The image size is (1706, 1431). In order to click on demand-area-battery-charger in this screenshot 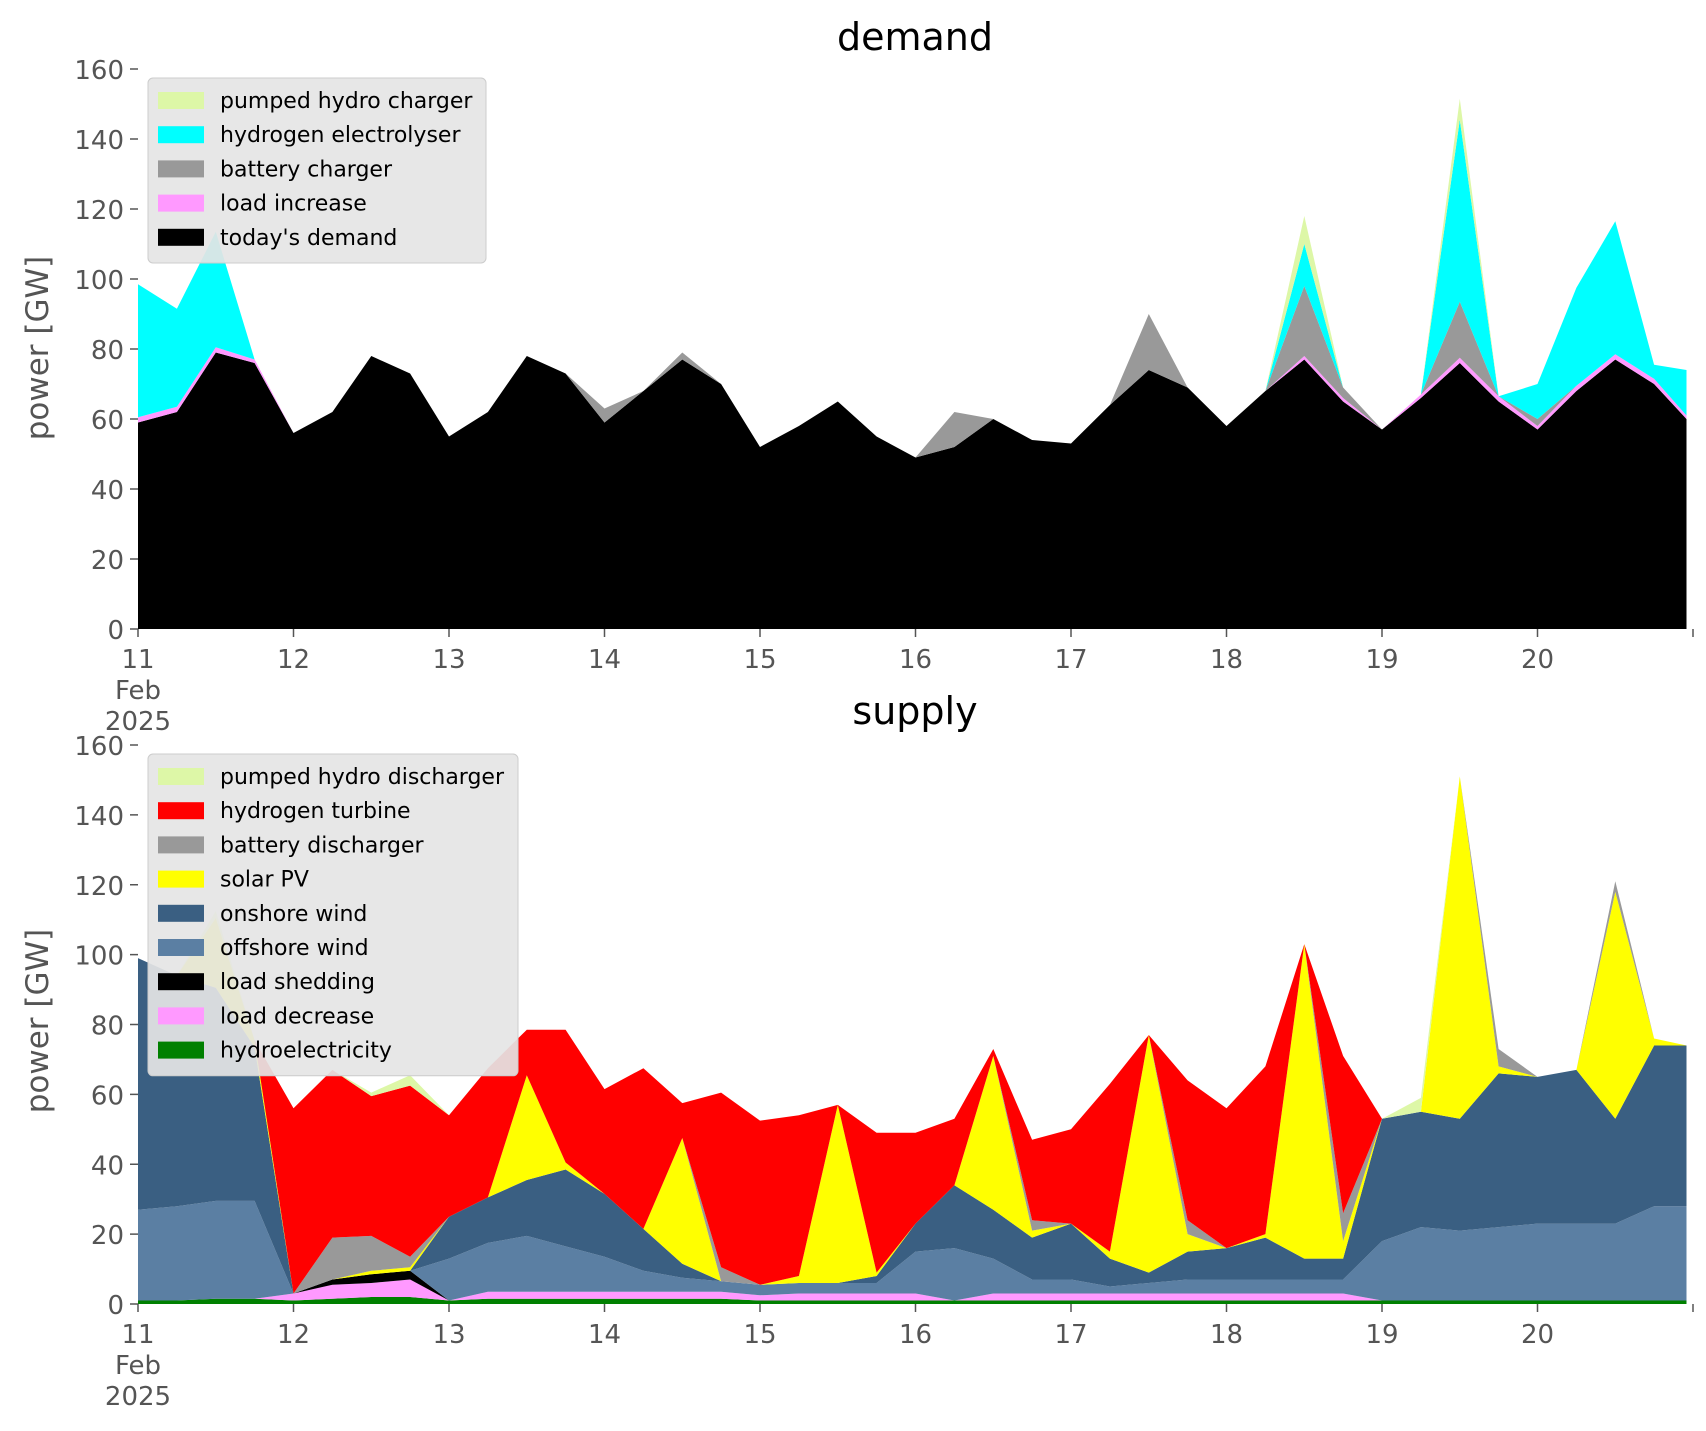, I will do `click(912, 372)`.